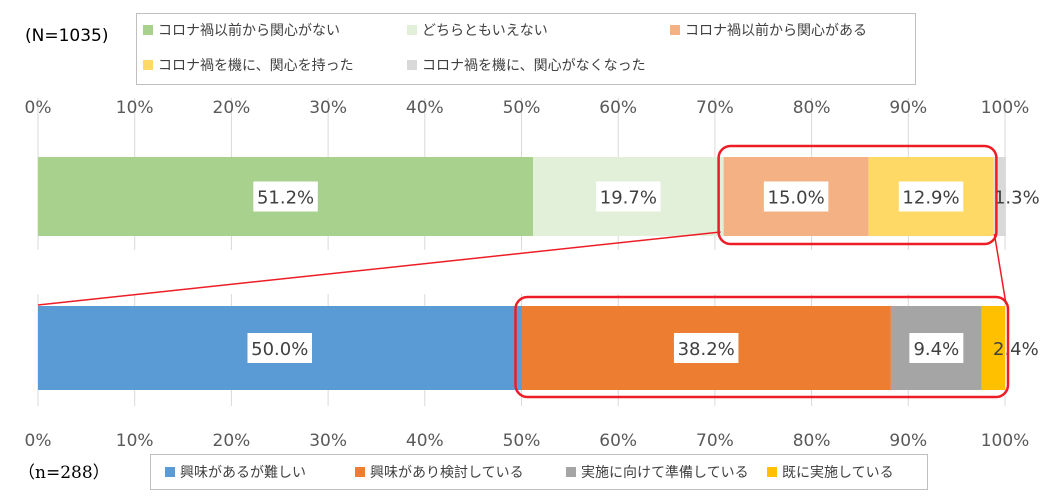 This screenshot has height=498, width=1063. I want to click on highlight-box-bottom, so click(762, 347).